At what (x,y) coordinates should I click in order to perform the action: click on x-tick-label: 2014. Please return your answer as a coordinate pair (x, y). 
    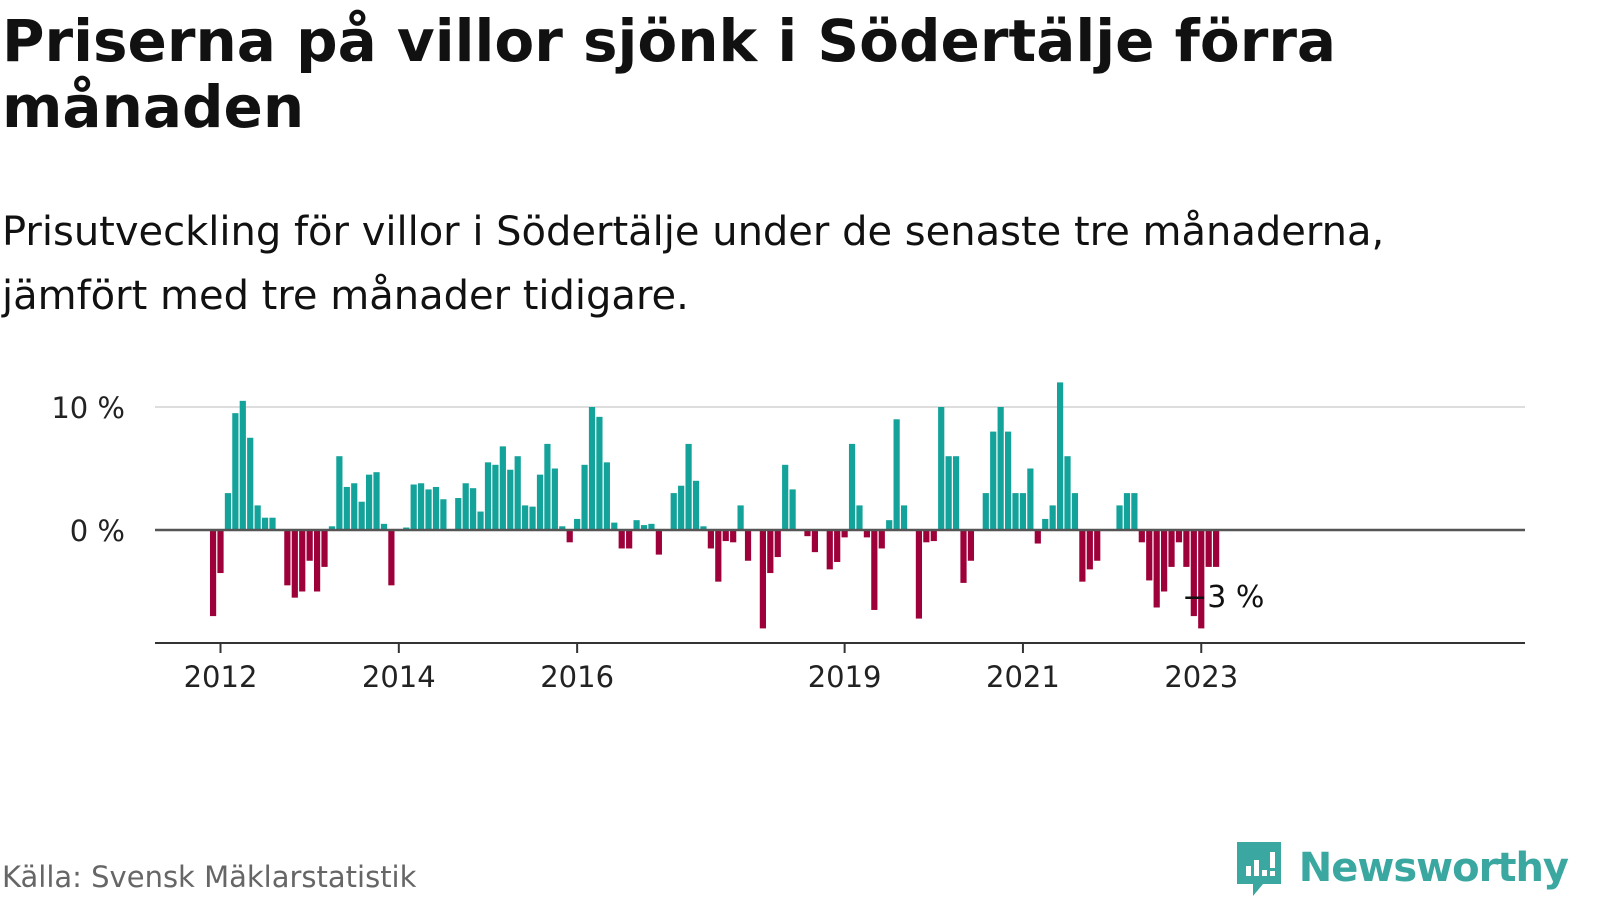
    Looking at the image, I should click on (399, 677).